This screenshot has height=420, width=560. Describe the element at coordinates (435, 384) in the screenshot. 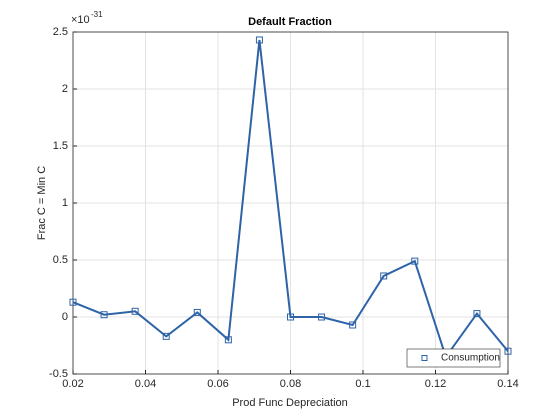

I see `x-tick-label: 0.12` at that location.